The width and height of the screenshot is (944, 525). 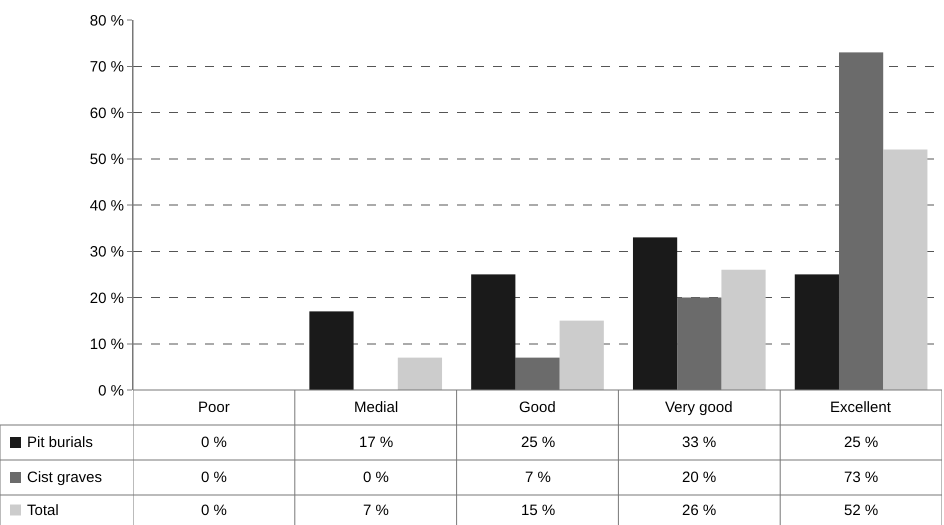 What do you see at coordinates (64, 477) in the screenshot?
I see `legend-label: Cist graves` at bounding box center [64, 477].